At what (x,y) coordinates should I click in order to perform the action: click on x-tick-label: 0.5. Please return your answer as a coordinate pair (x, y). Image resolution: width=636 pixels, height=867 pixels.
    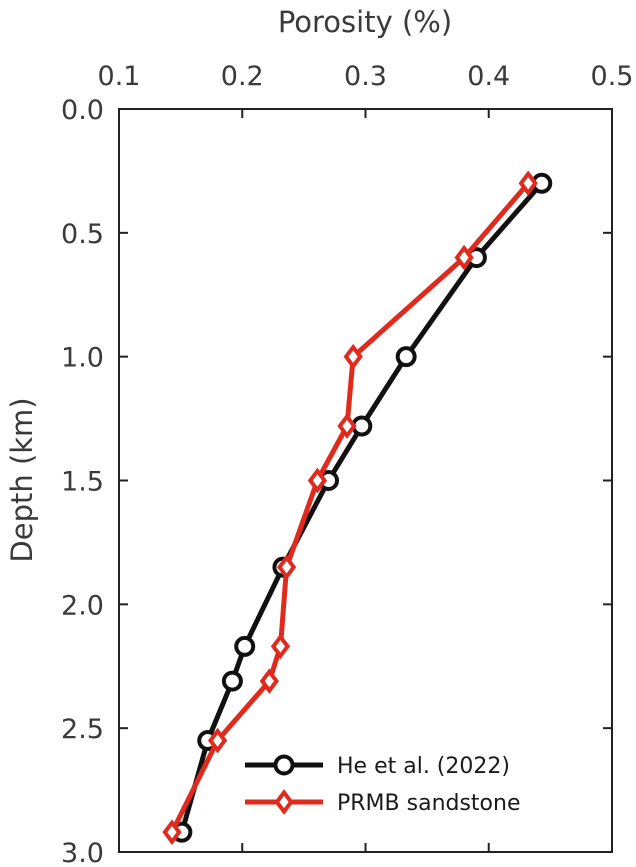
    Looking at the image, I should click on (612, 76).